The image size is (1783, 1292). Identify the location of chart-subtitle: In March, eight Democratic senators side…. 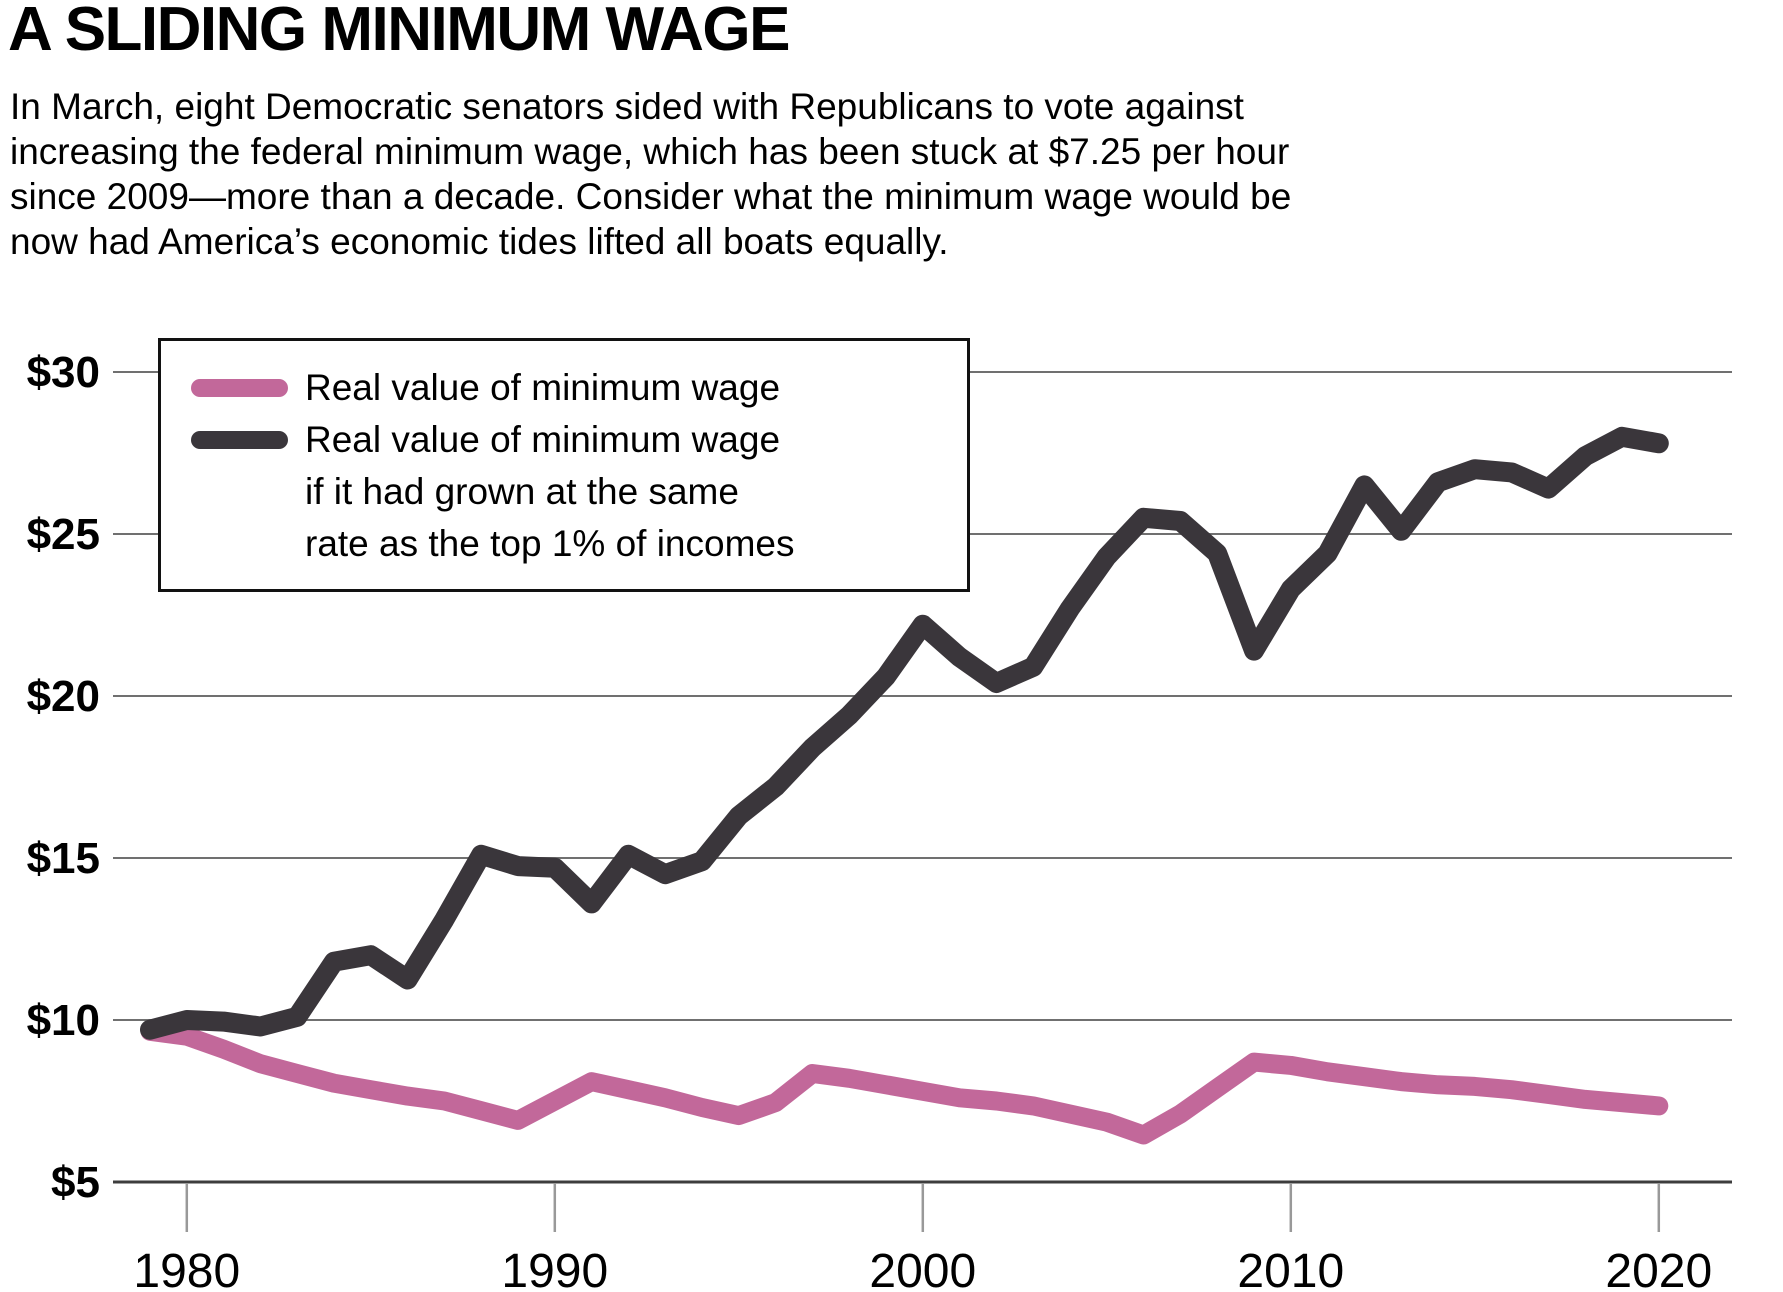
(650, 174).